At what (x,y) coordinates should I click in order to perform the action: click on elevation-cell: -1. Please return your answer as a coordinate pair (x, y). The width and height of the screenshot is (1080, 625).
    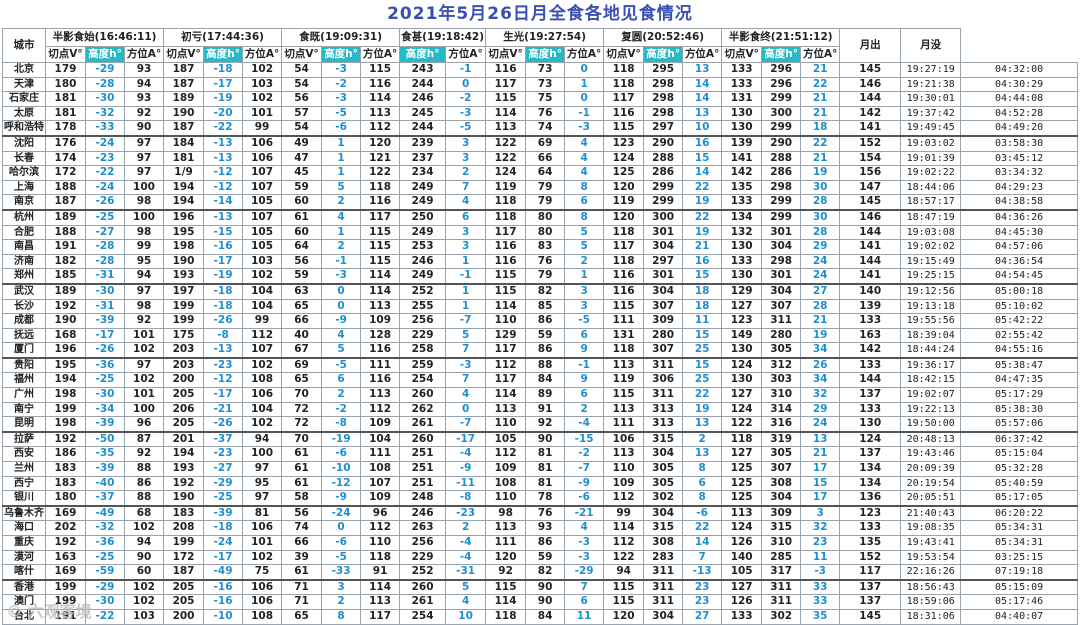
    Looking at the image, I should click on (466, 70).